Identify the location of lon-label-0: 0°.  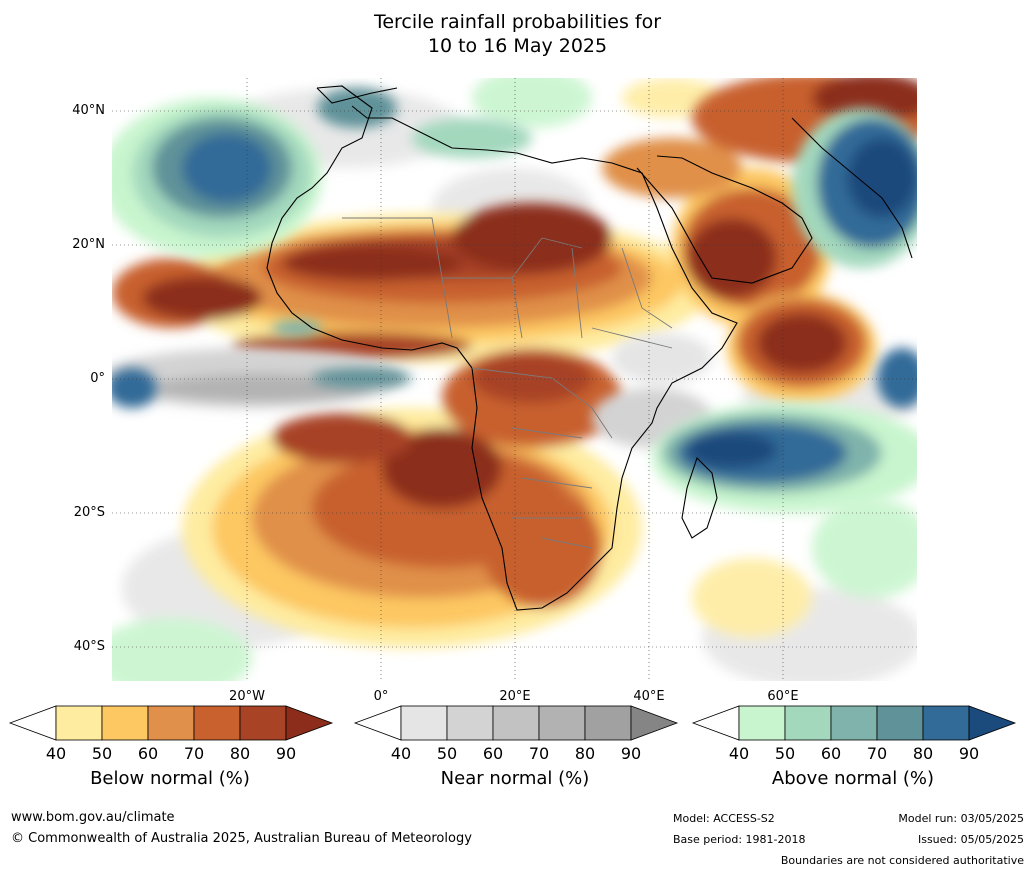
(381, 696).